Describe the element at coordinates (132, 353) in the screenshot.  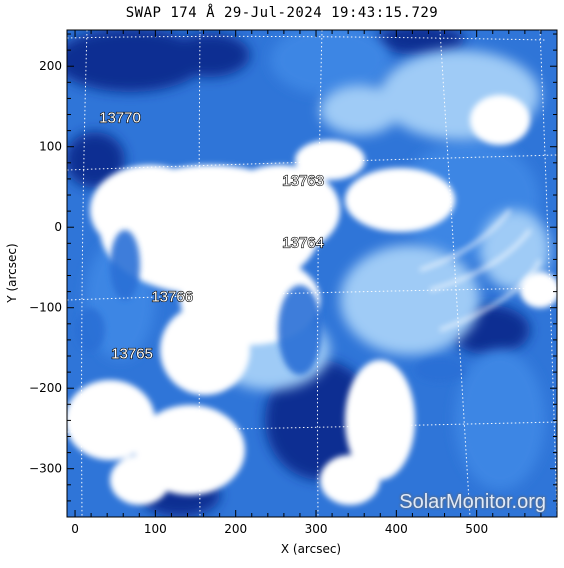
I see `active-region-label: 13765` at that location.